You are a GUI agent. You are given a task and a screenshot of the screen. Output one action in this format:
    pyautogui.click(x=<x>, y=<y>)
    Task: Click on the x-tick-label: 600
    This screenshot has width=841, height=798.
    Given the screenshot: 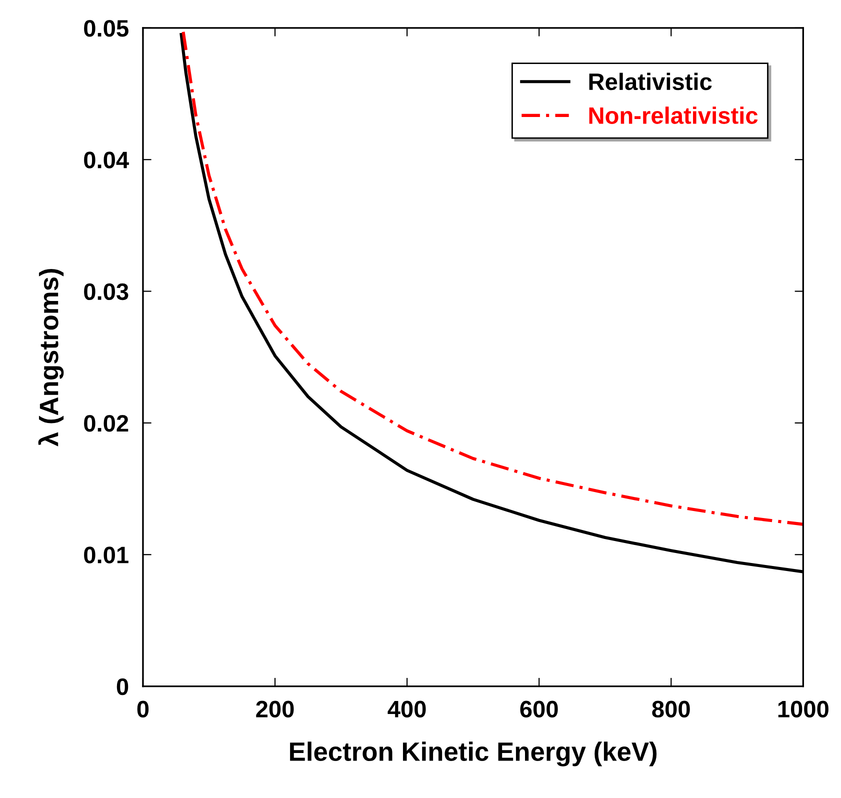 What is the action you would take?
    pyautogui.click(x=539, y=709)
    